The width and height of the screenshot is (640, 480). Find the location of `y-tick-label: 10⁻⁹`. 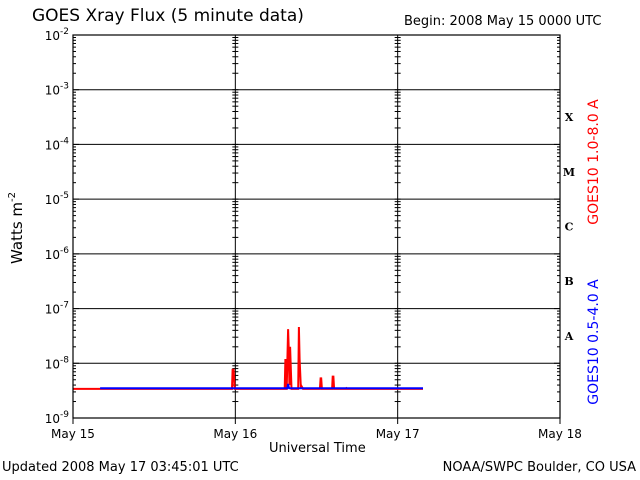

y-tick-label: 10⁻⁹ is located at coordinates (57, 418).